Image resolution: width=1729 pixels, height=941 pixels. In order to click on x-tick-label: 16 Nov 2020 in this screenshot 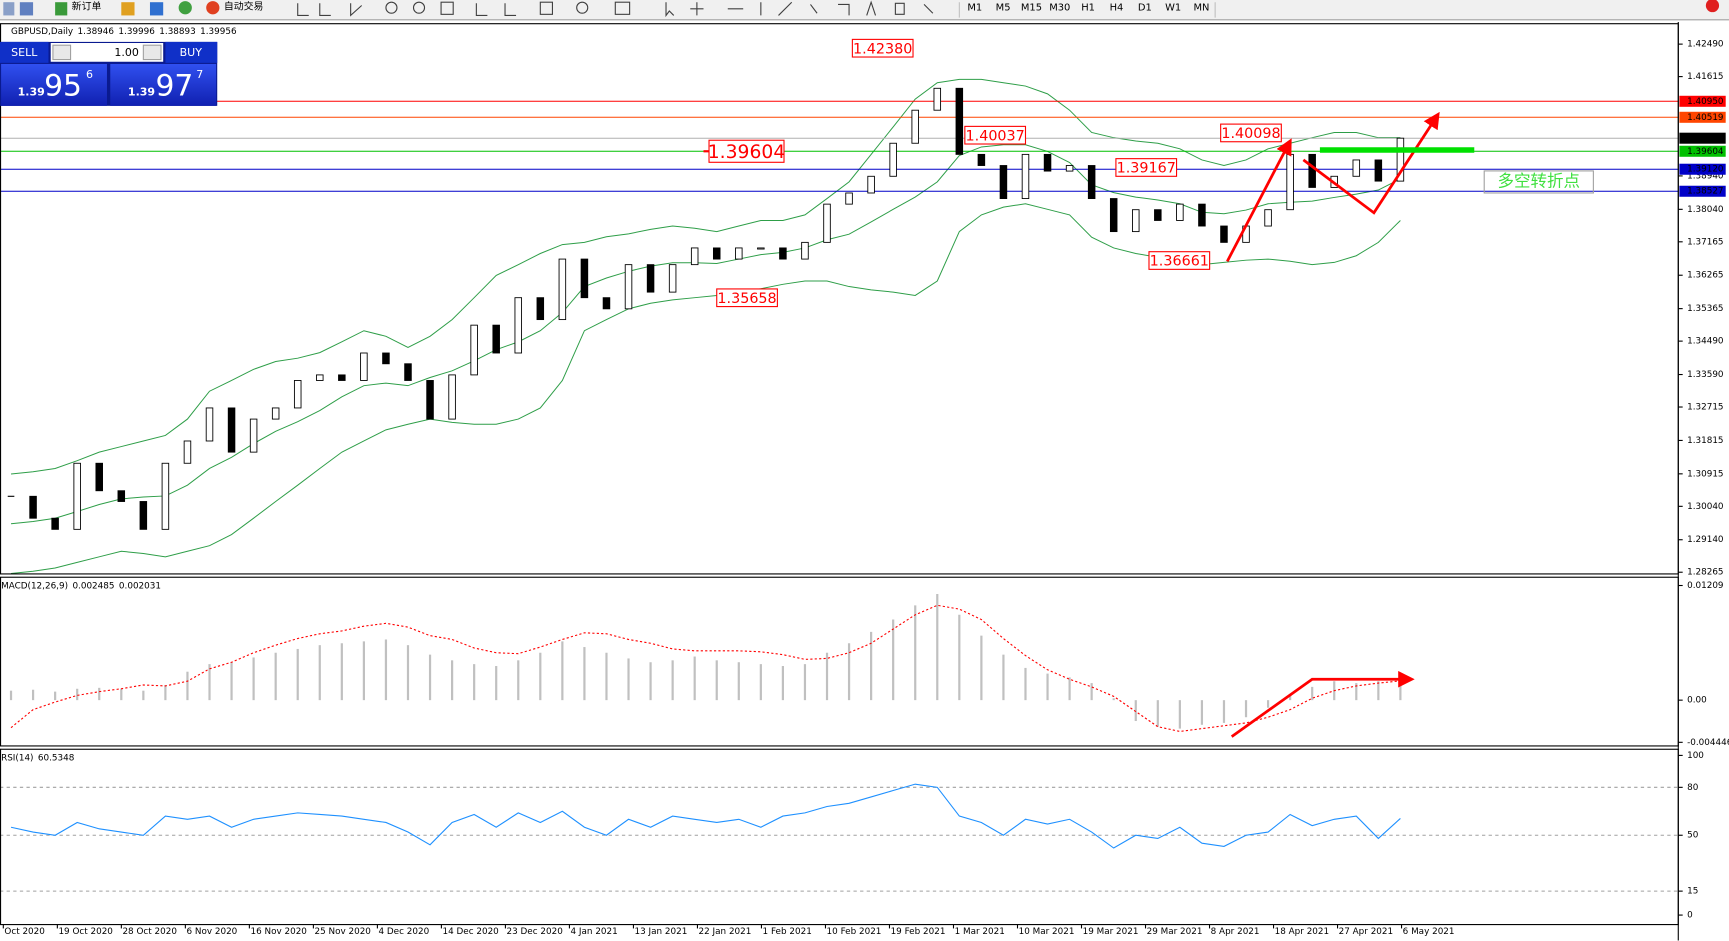, I will do `click(278, 932)`.